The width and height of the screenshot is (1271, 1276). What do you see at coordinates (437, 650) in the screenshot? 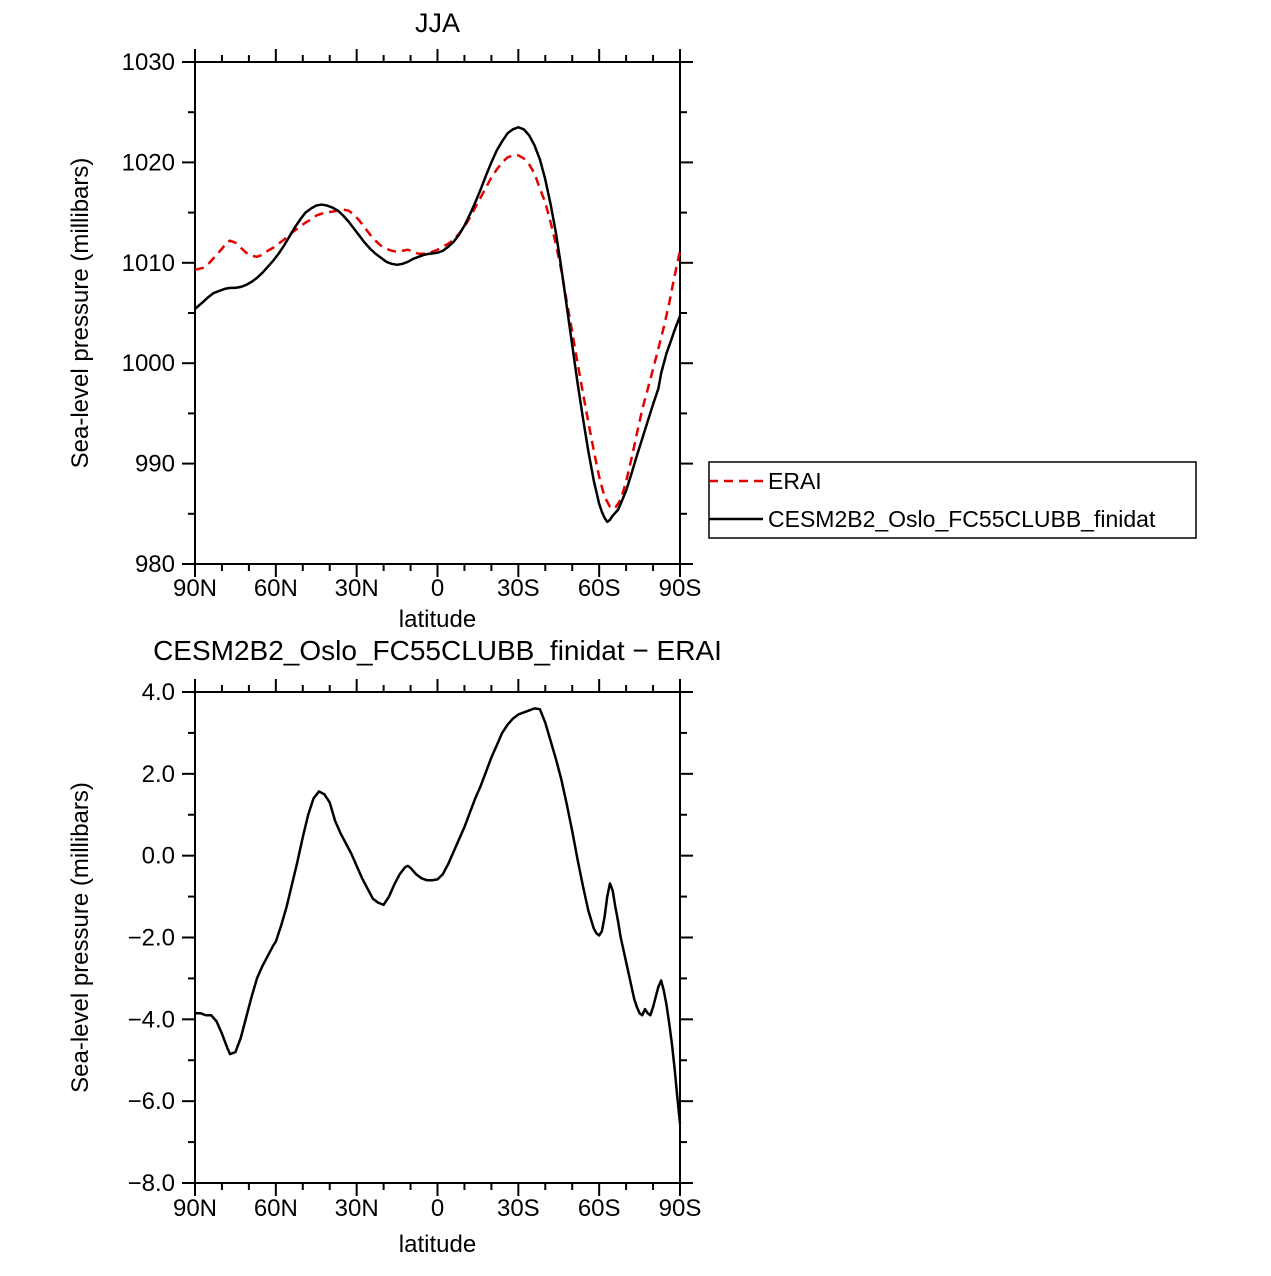
I see `panel-title: CESM2B2_Oslo_FC55CLUBB_finidat − ERAI` at bounding box center [437, 650].